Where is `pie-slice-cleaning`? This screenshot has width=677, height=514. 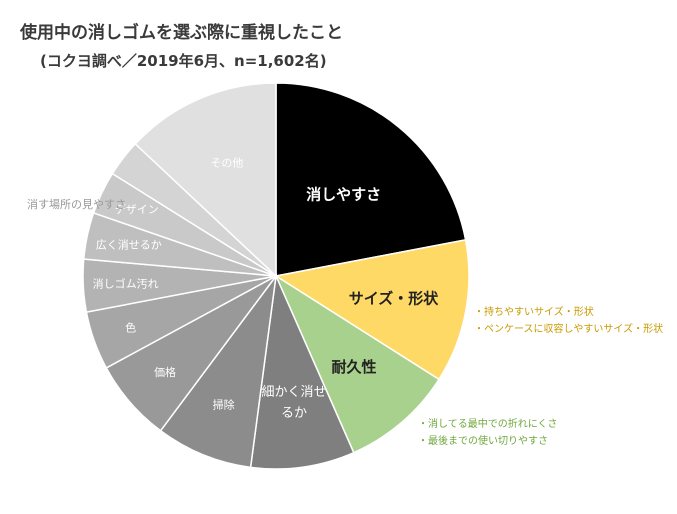
pie-slice-cleaning is located at coordinates (218, 371).